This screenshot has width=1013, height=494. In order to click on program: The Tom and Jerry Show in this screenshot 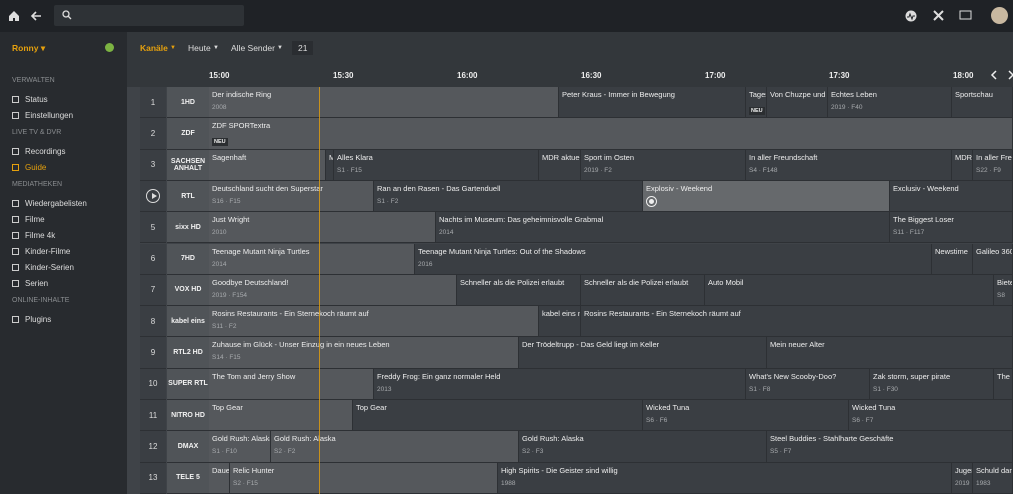, I will do `click(291, 384)`.